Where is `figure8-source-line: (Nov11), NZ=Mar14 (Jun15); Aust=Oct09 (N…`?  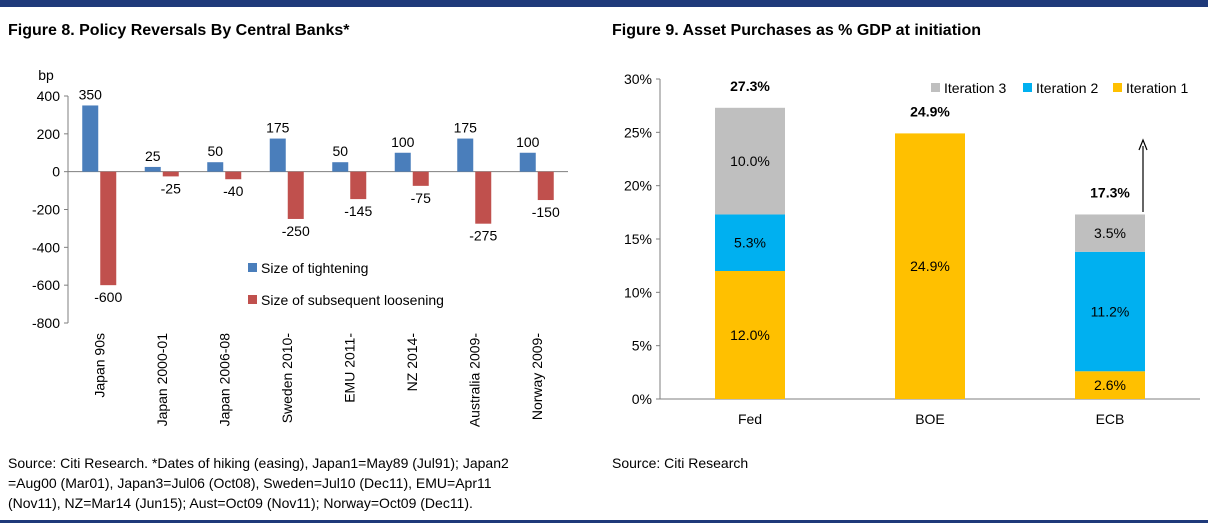
figure8-source-line: (Nov11), NZ=Mar14 (Jun15); Aust=Oct09 (N… is located at coordinates (240, 503).